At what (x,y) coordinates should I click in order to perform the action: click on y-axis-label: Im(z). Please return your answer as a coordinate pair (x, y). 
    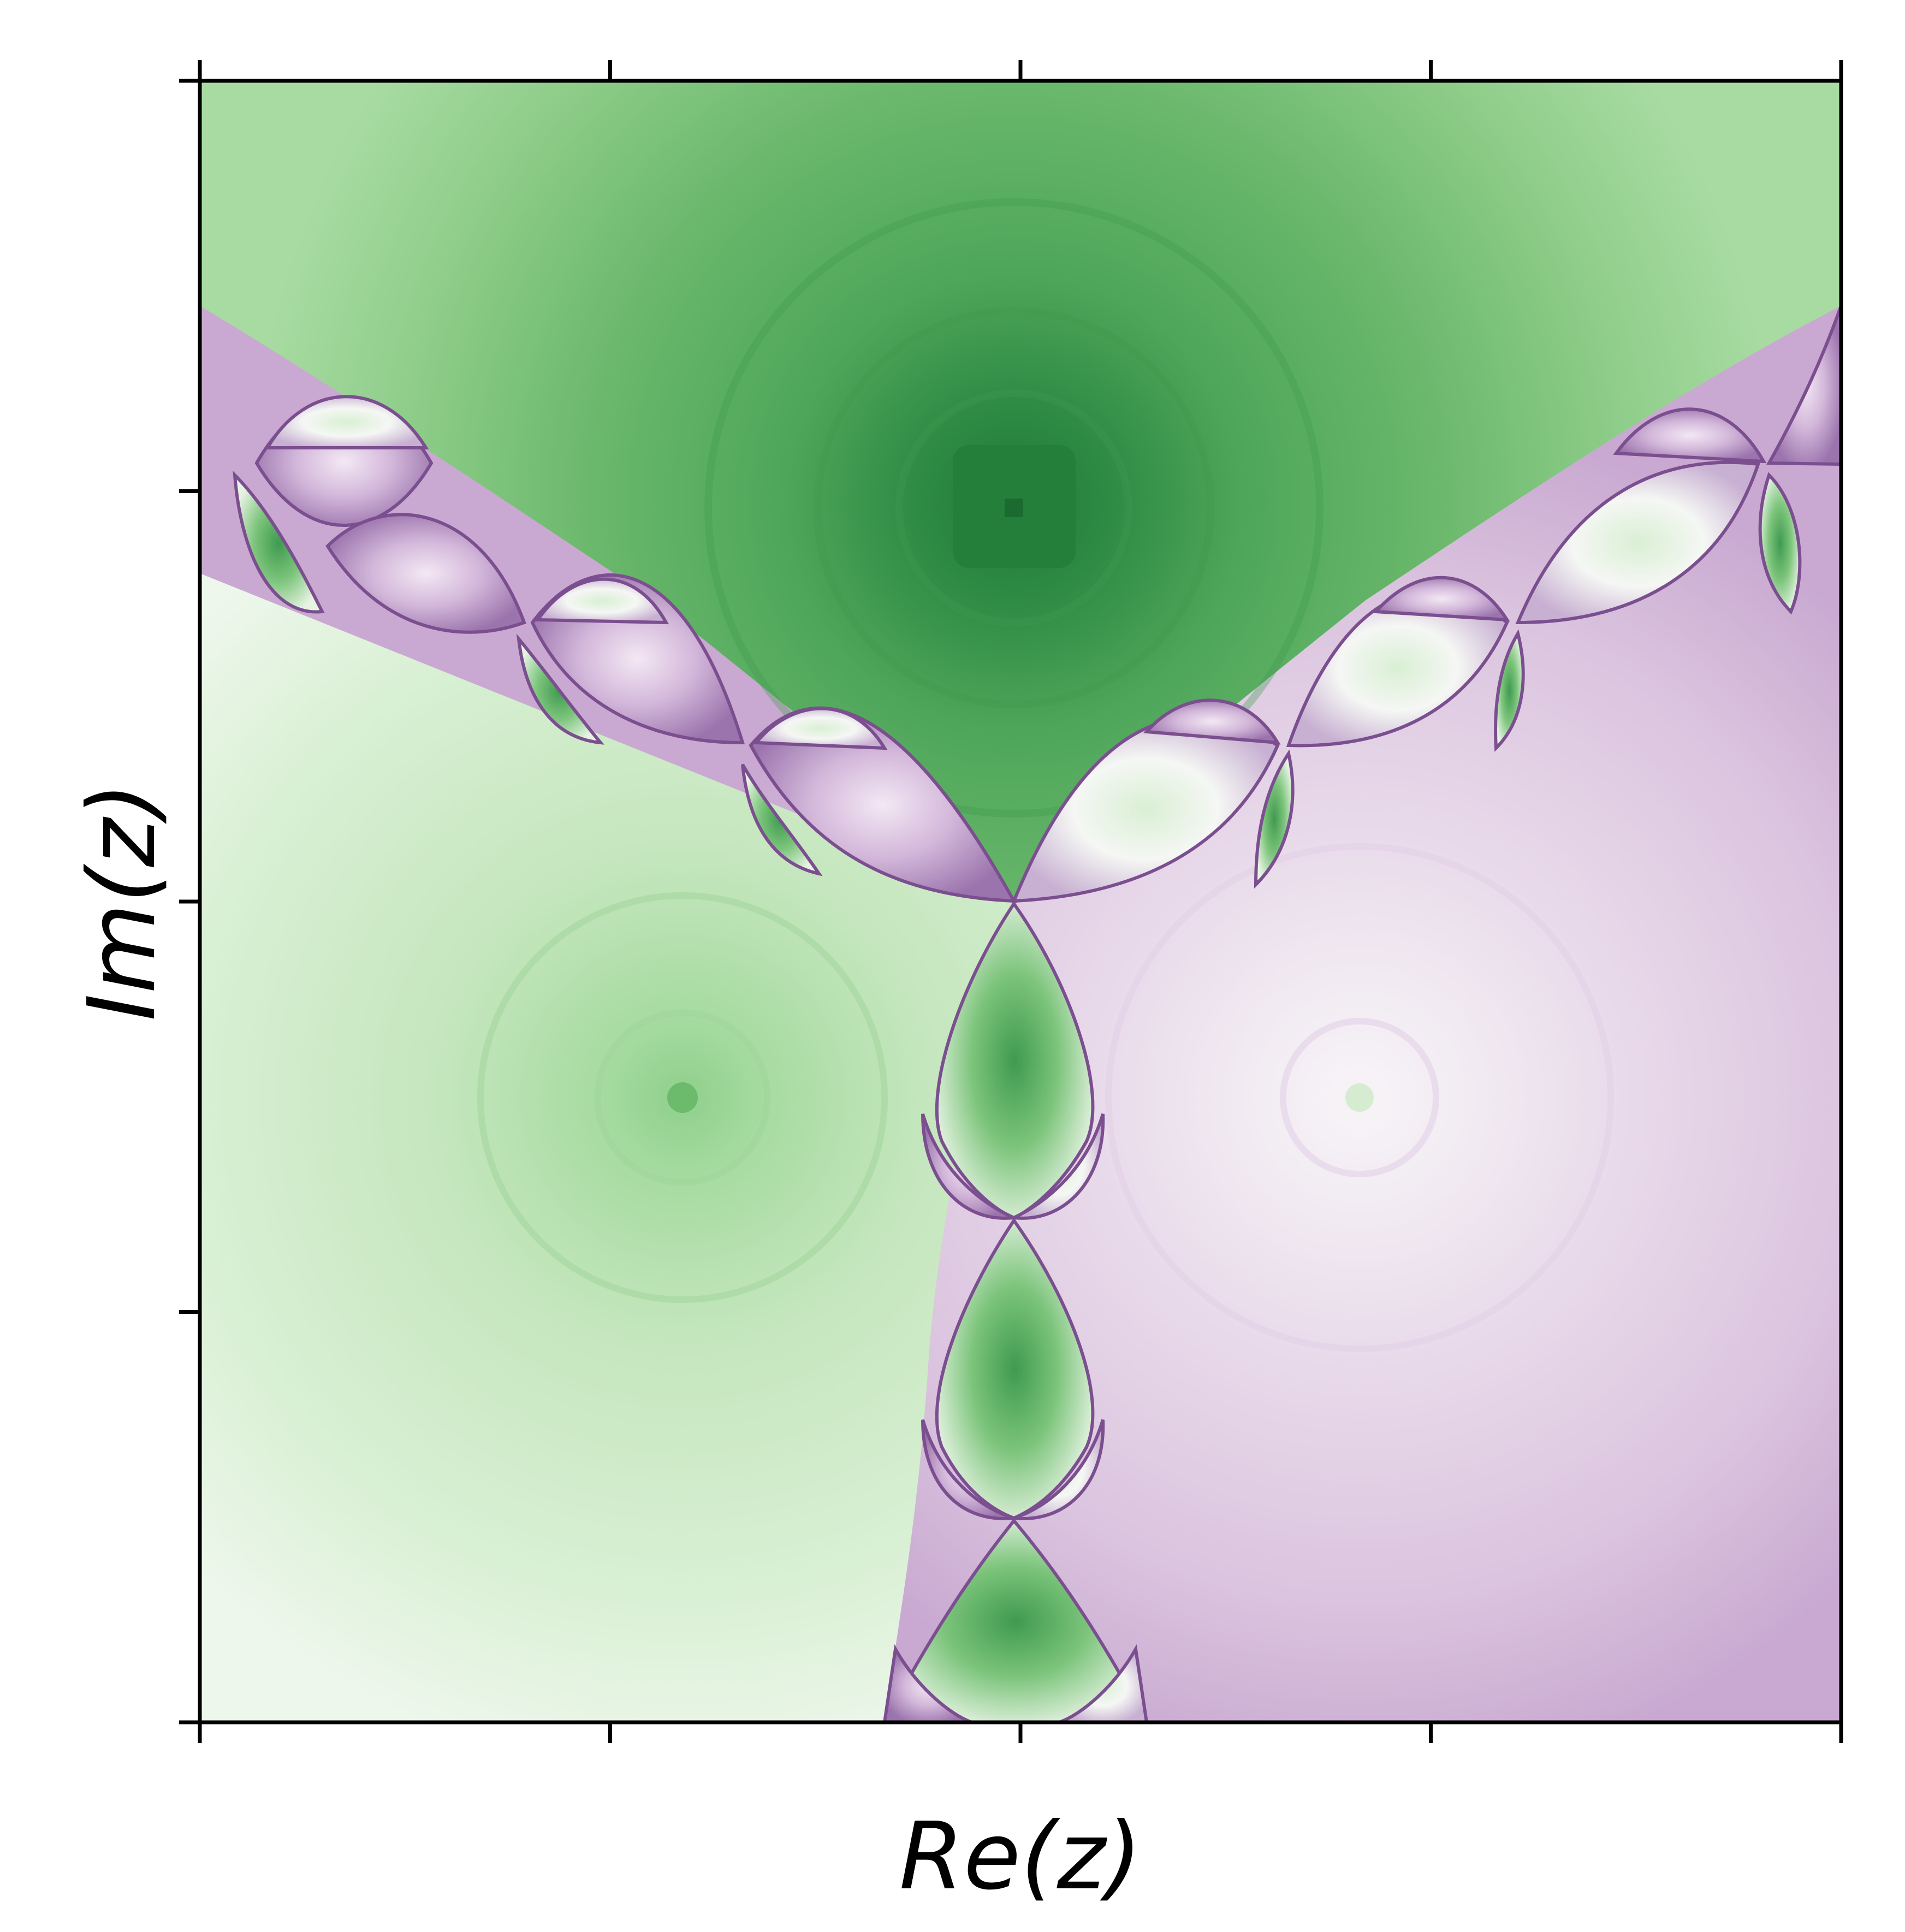
    Looking at the image, I should click on (122, 902).